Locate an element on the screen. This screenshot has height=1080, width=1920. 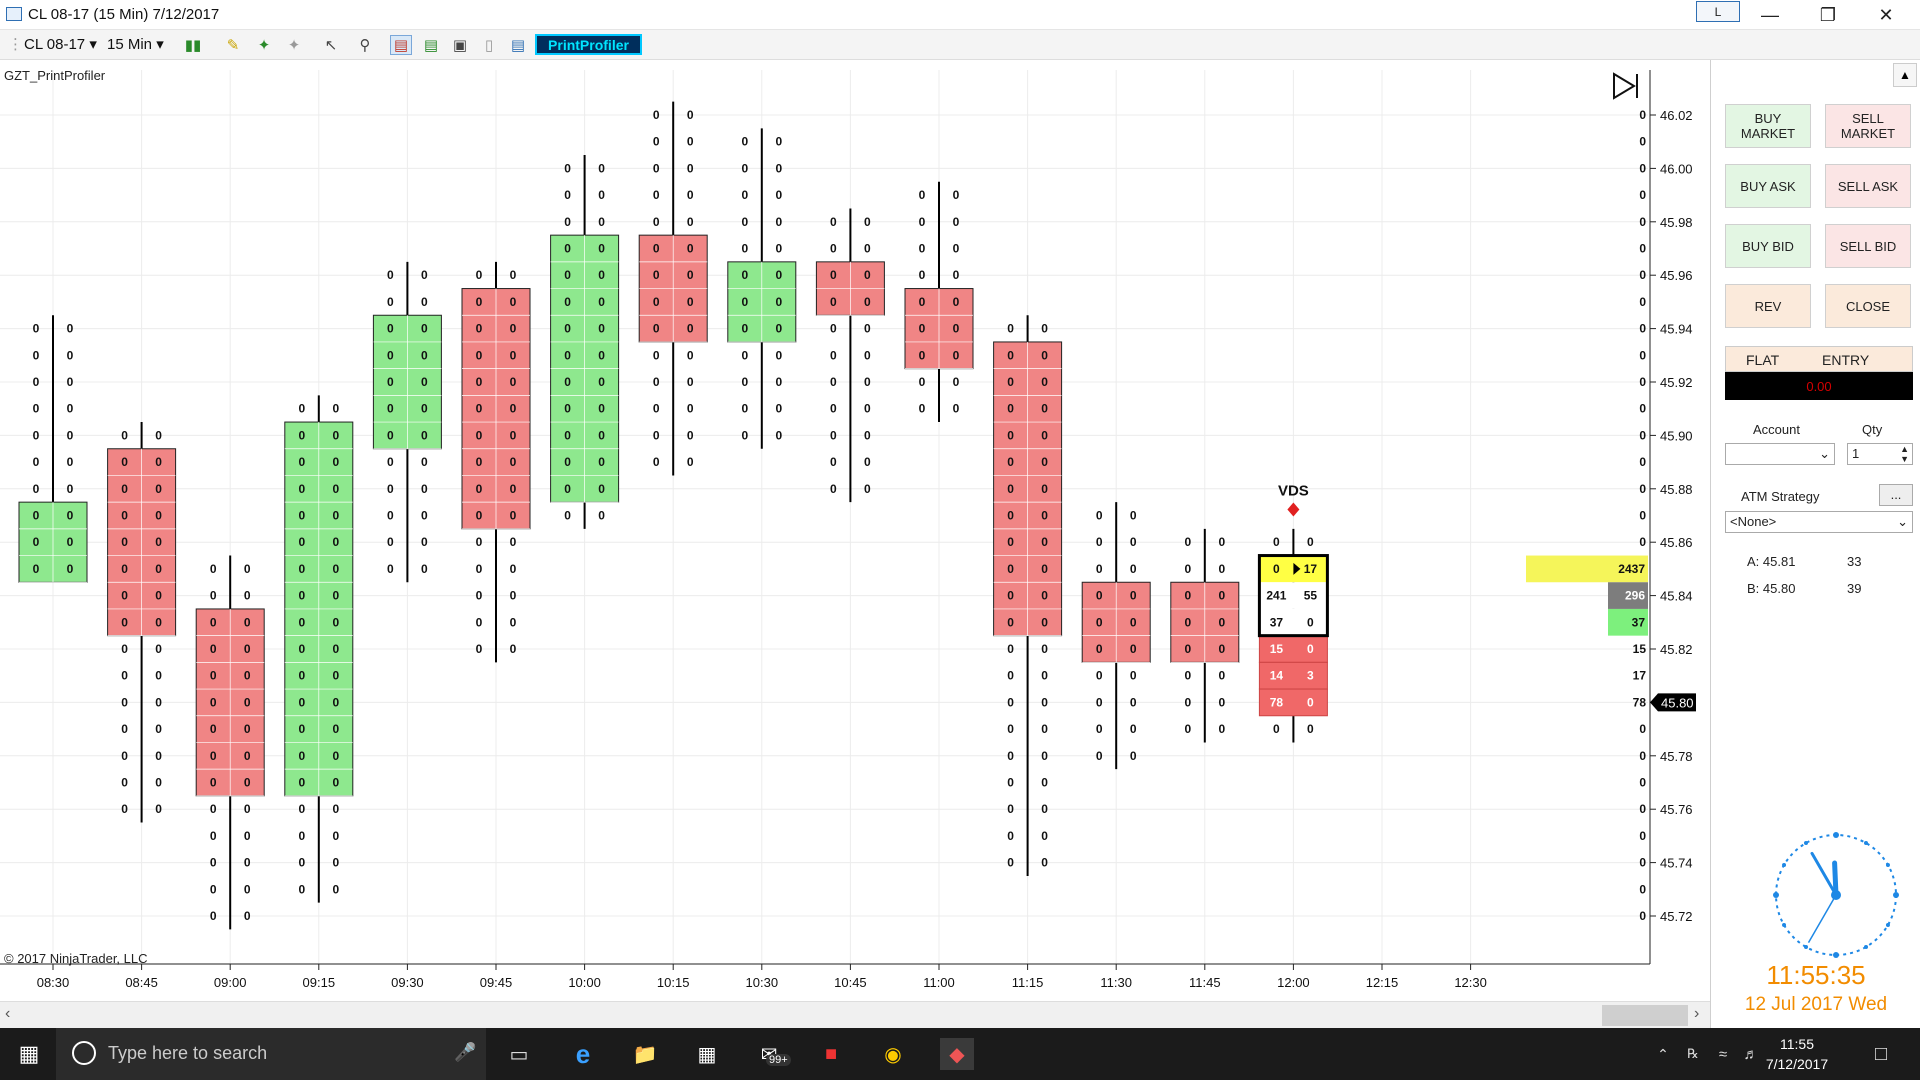
time-tick-label: 11:00 is located at coordinates (939, 982).